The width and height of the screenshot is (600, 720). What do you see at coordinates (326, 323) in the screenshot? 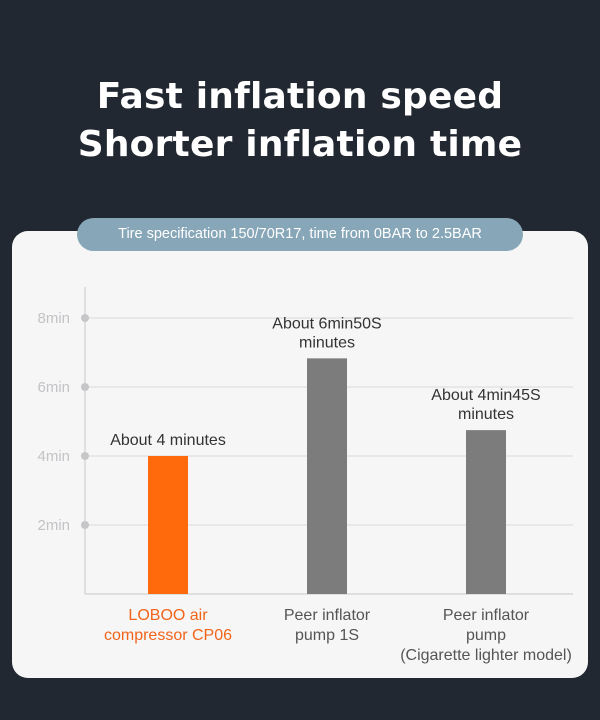
I see `data-label: About 6min50S` at bounding box center [326, 323].